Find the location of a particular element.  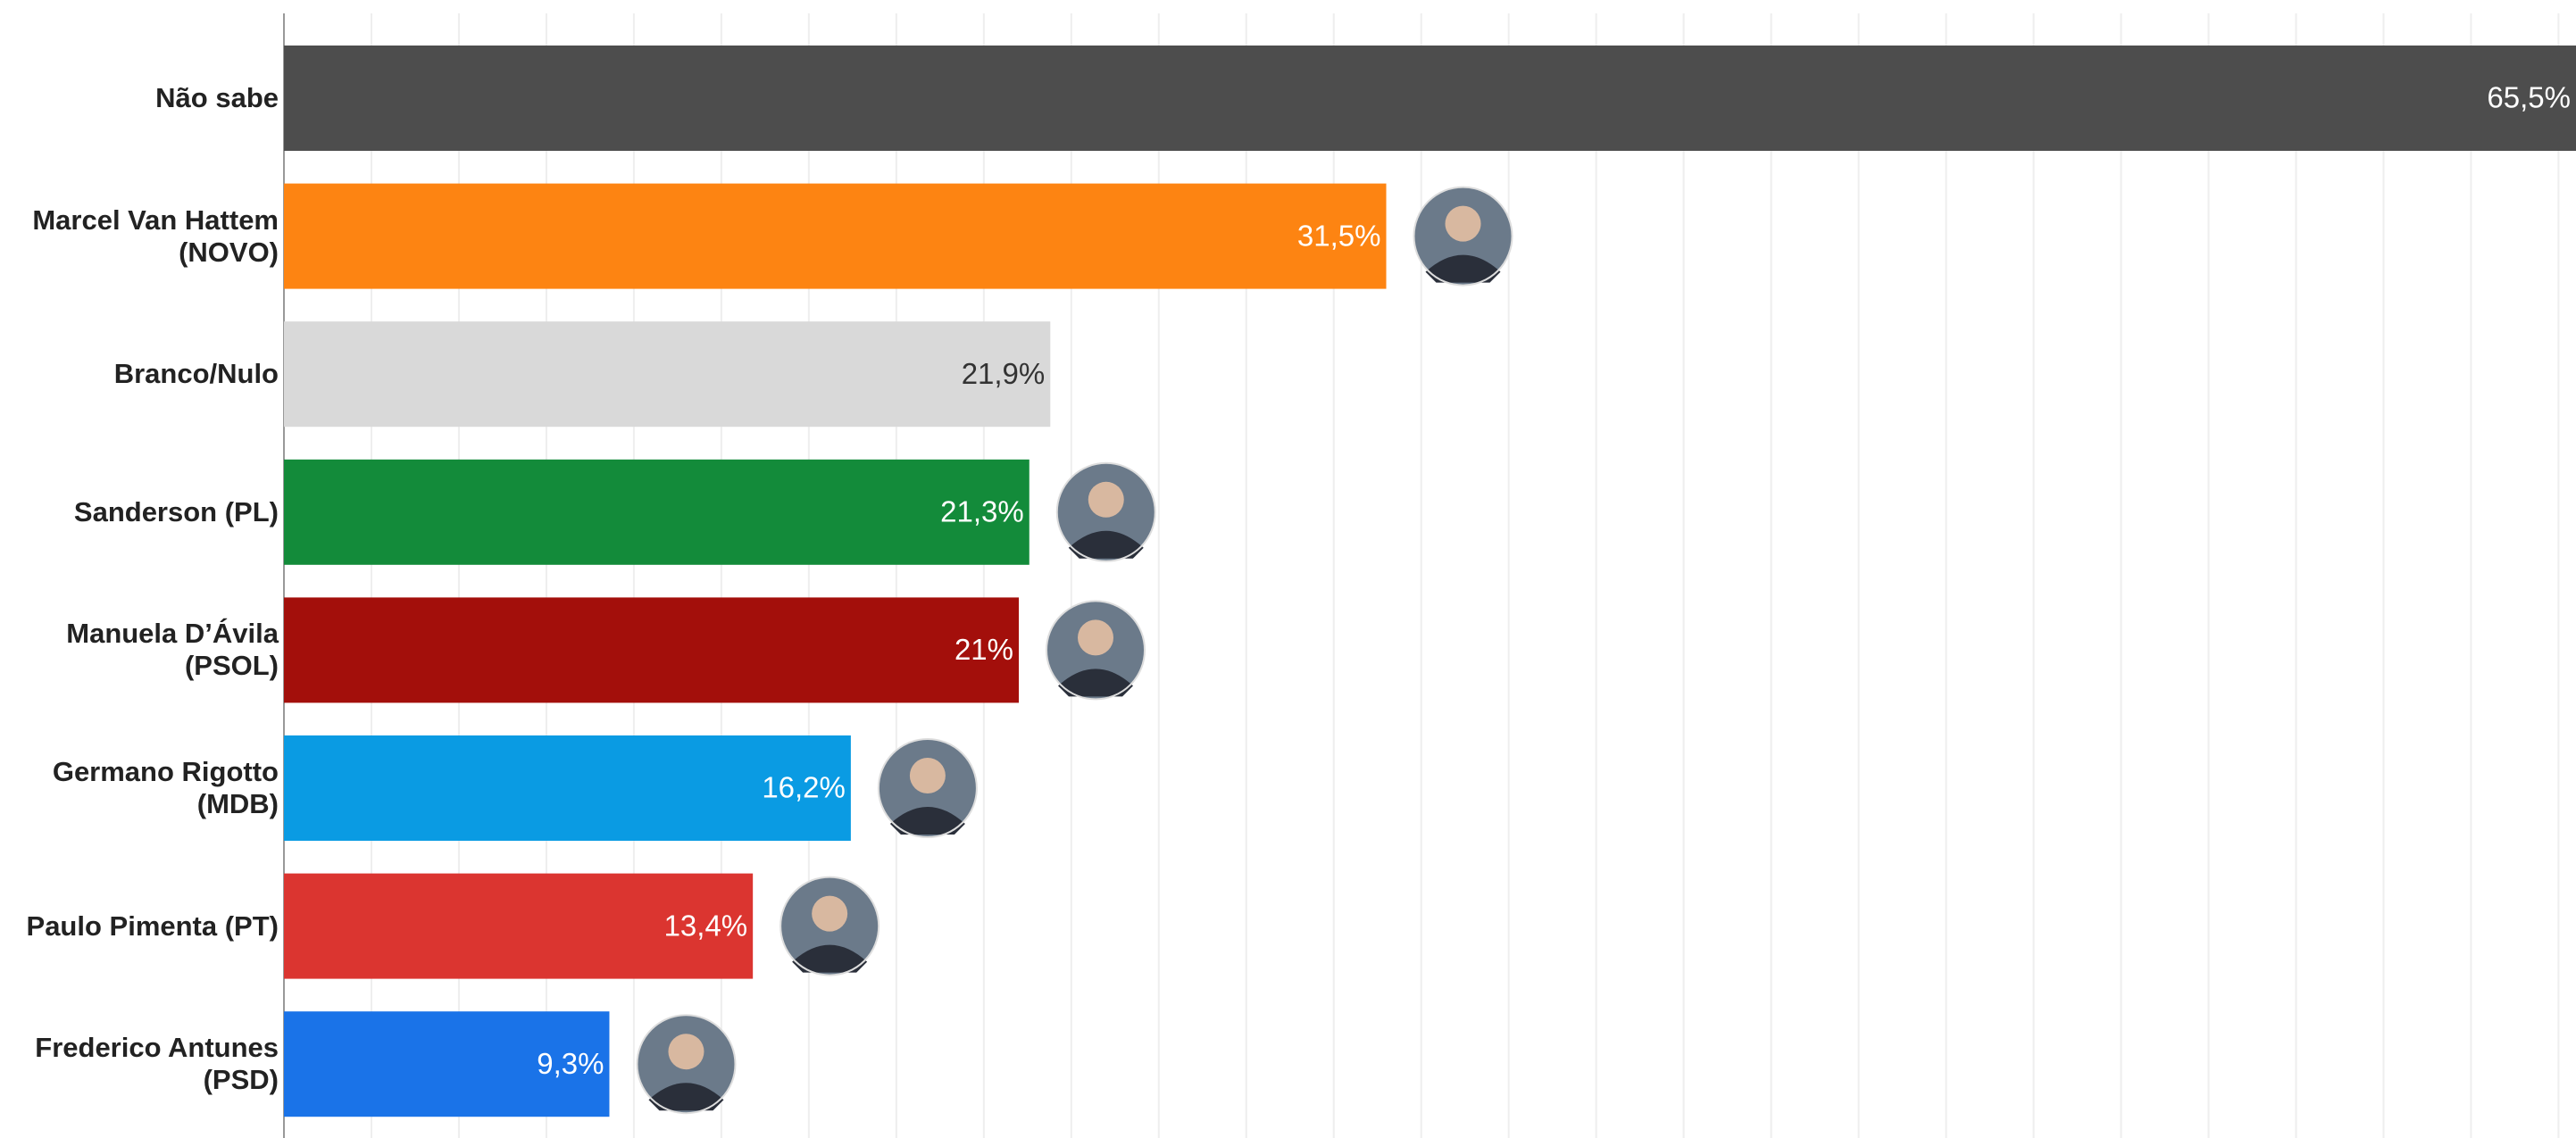

value-label: 9,3% is located at coordinates (570, 1064).